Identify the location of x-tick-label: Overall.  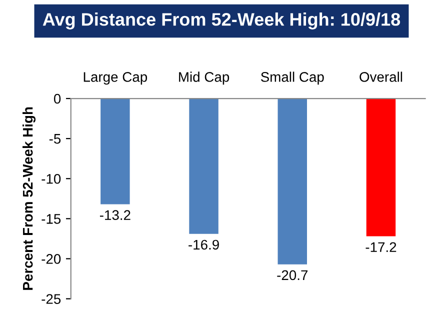
(381, 77).